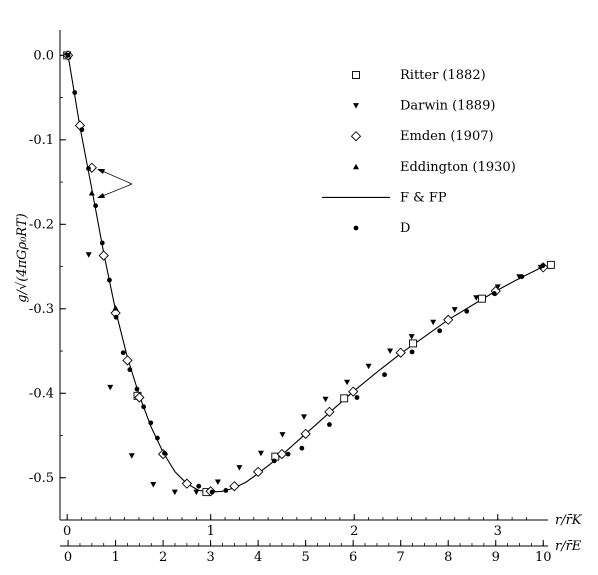 The image size is (598, 575). I want to click on x-axis-bottom-ticks: 0 1 2 3 4 5 6 7 8 9 10, so click(308, 552).